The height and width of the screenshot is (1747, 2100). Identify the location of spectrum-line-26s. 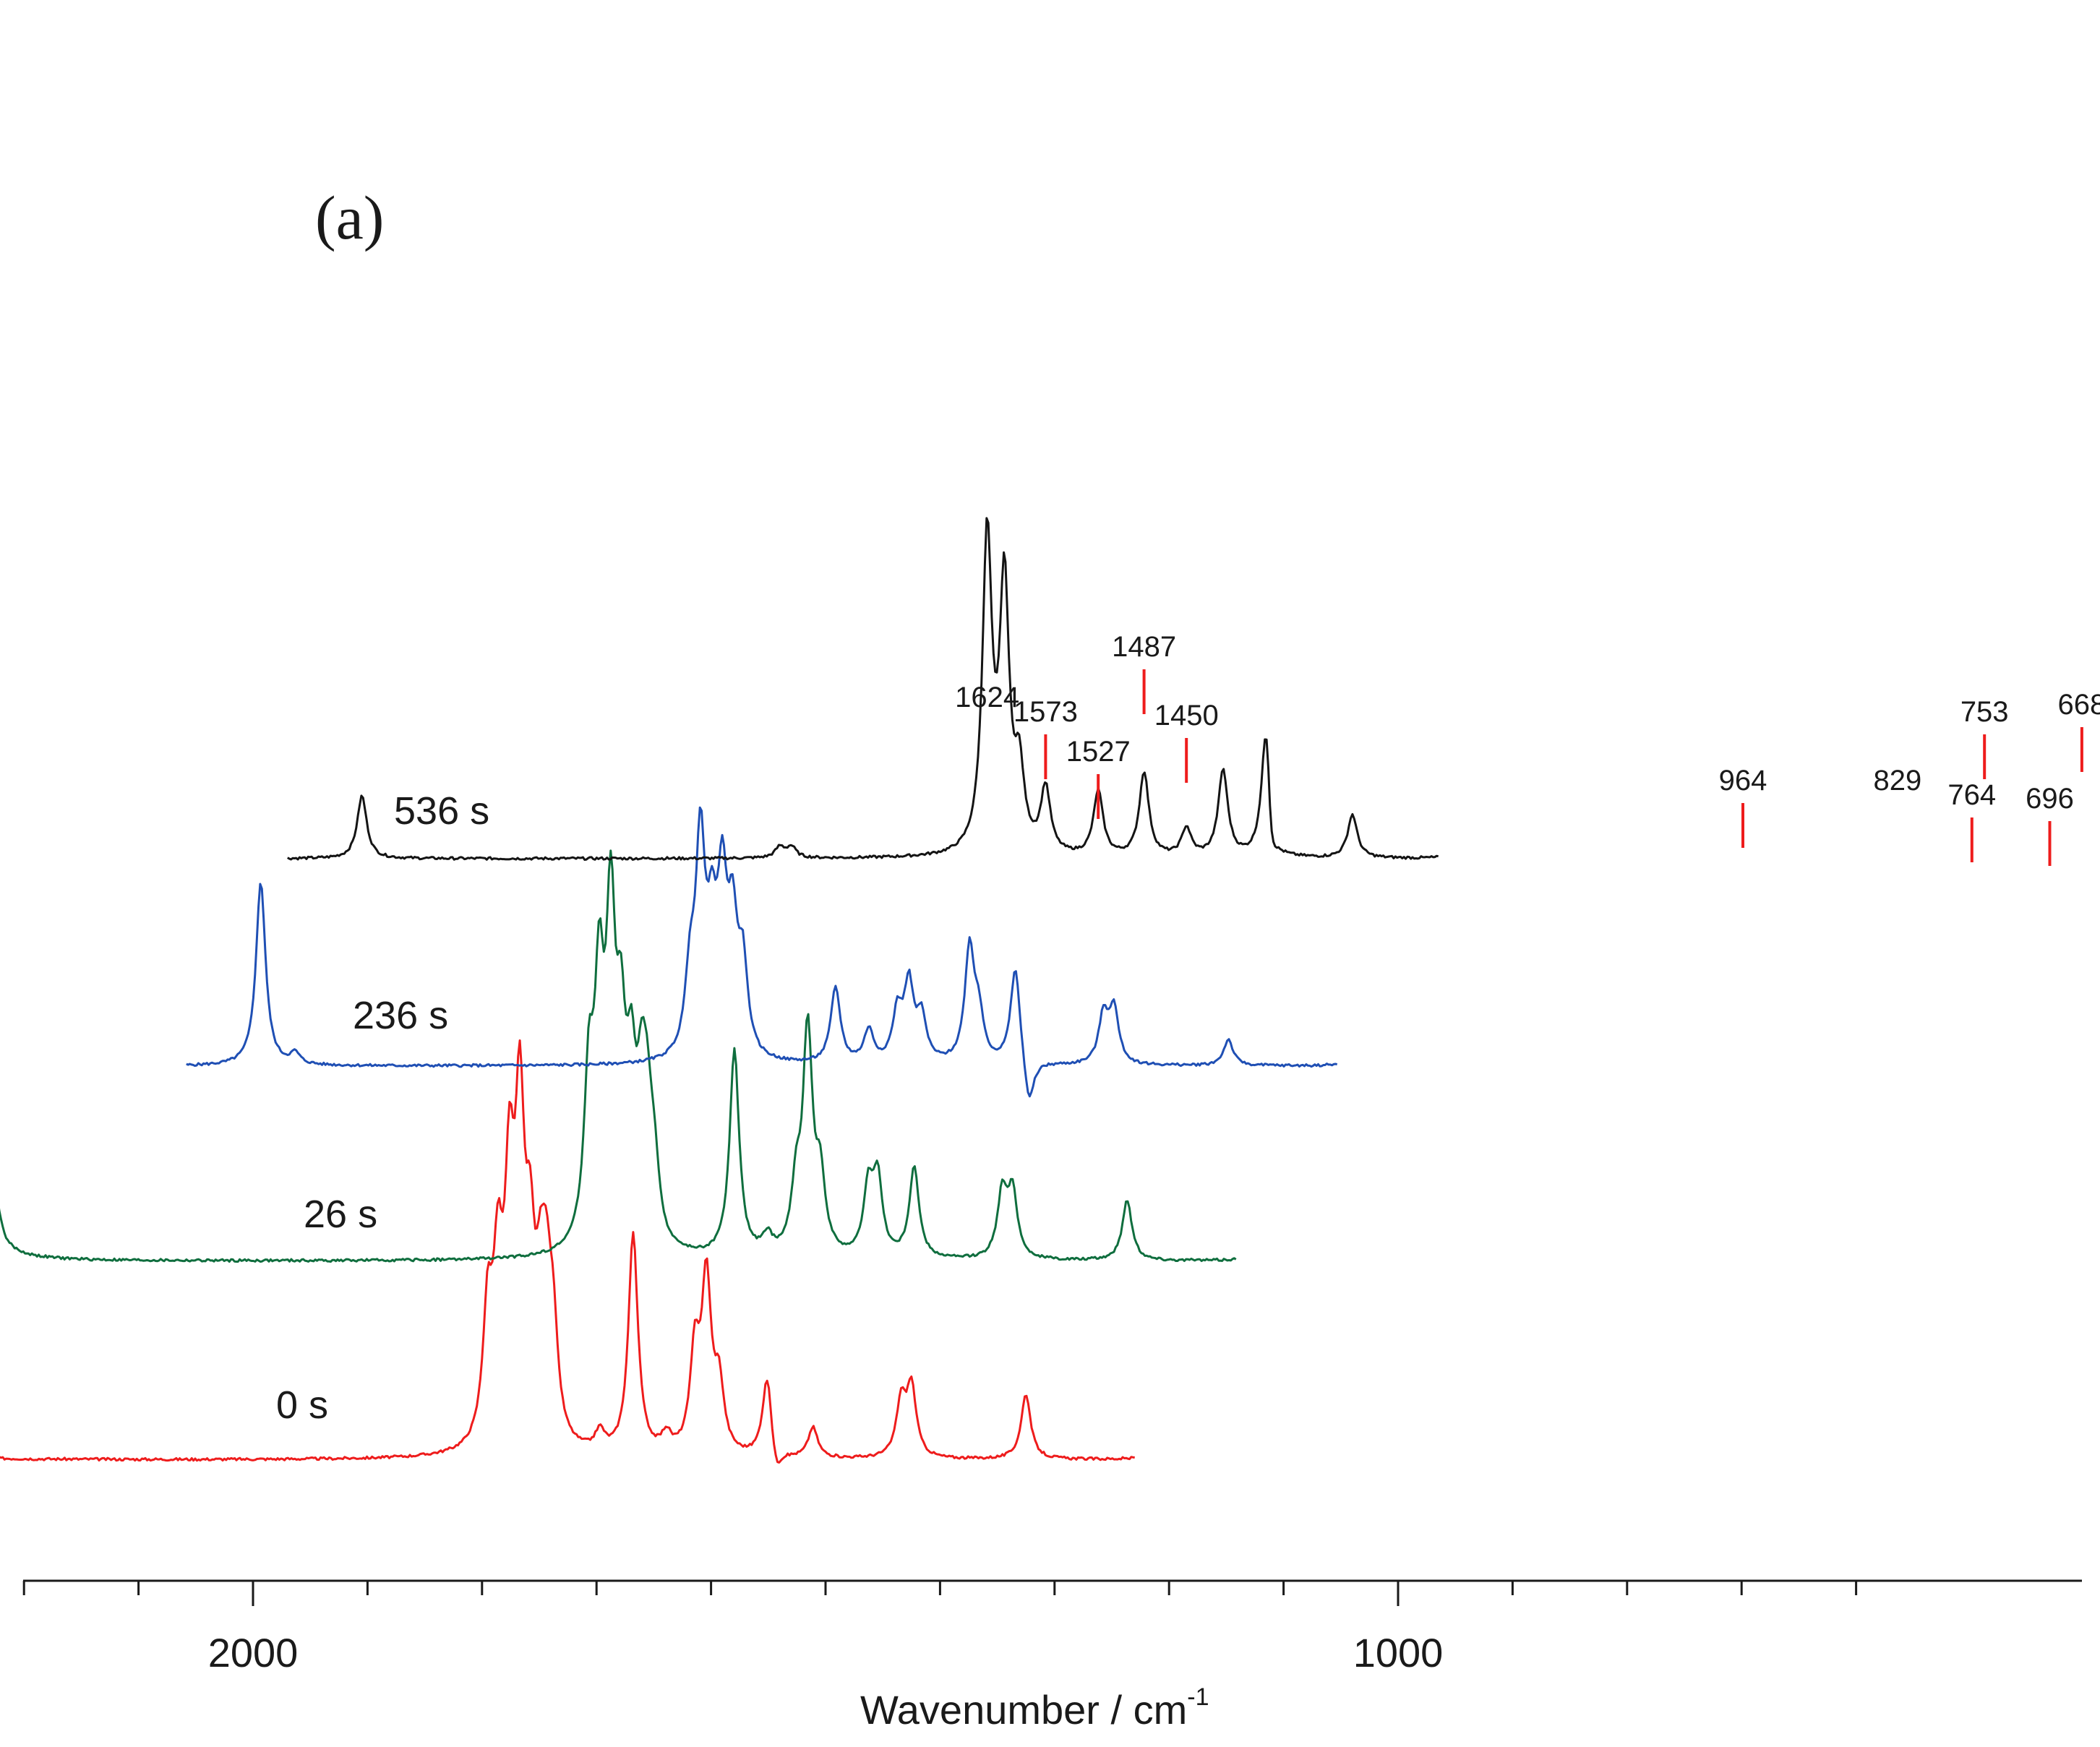
(618, 1056).